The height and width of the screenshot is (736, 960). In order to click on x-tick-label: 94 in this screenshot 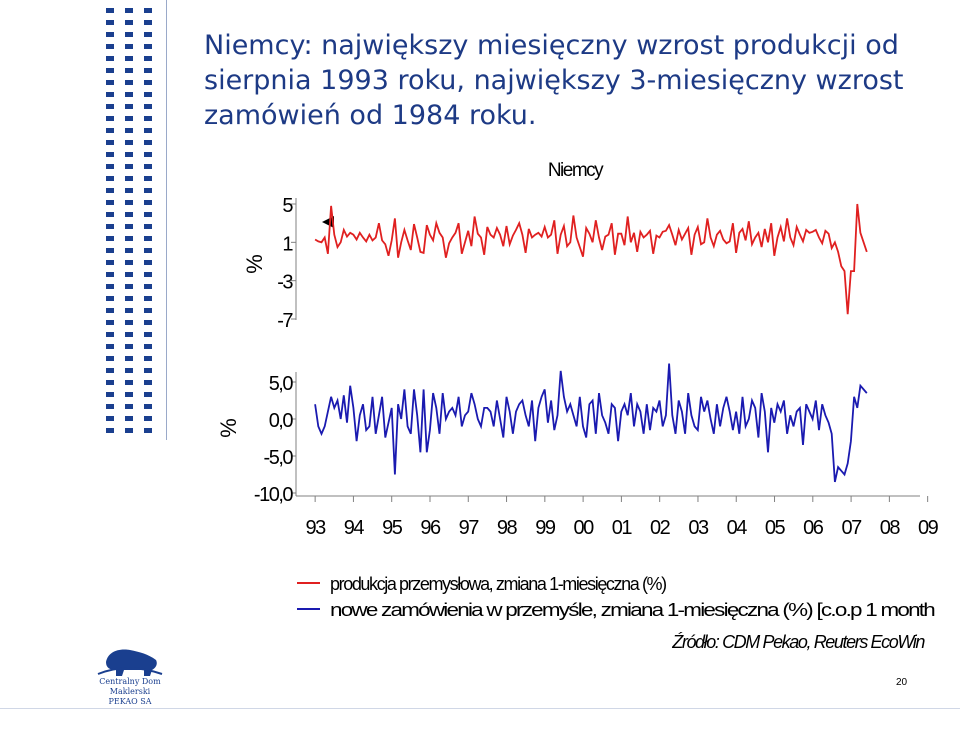, I will do `click(354, 528)`.